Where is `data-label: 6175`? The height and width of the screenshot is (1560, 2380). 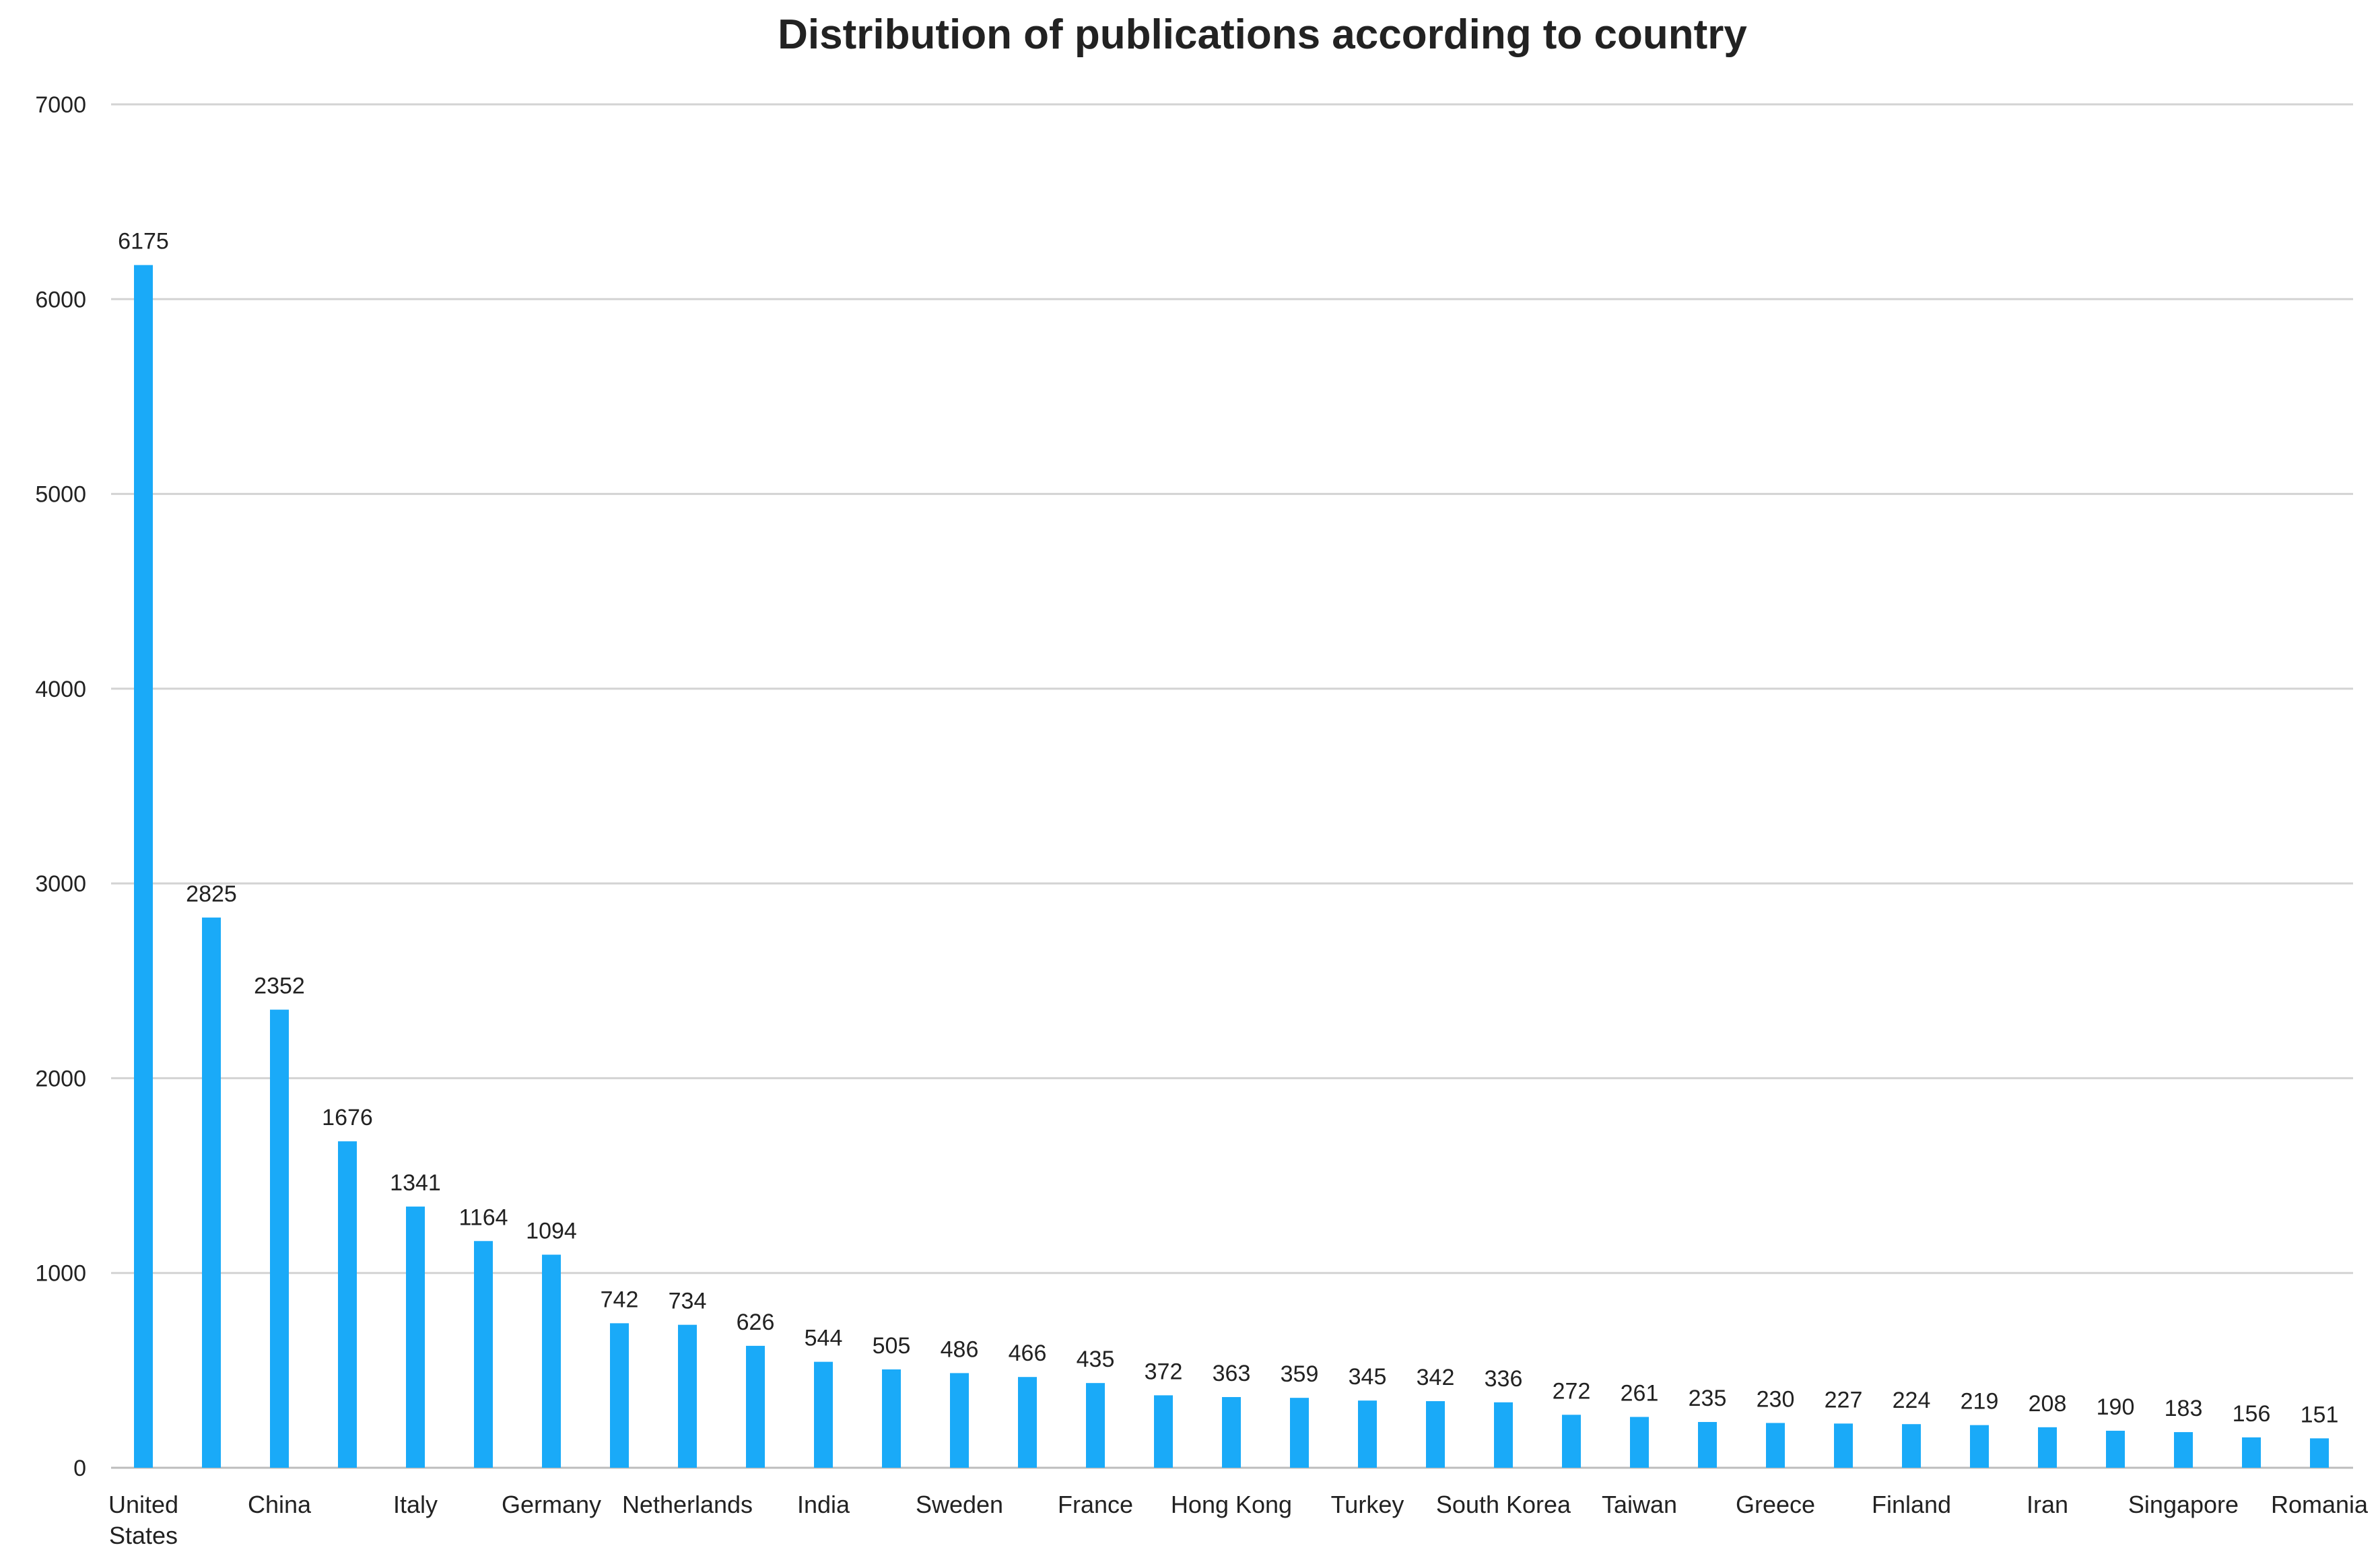
data-label: 6175 is located at coordinates (144, 242).